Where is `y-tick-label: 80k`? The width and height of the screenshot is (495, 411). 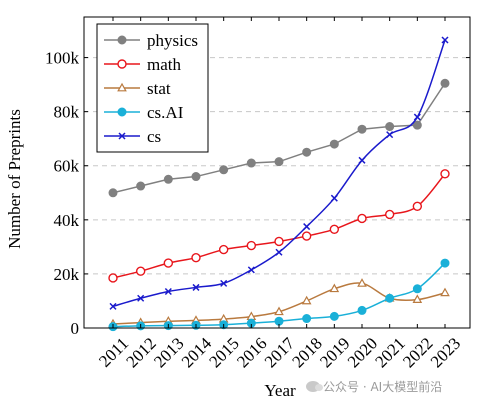 y-tick-label: 80k is located at coordinates (67, 112).